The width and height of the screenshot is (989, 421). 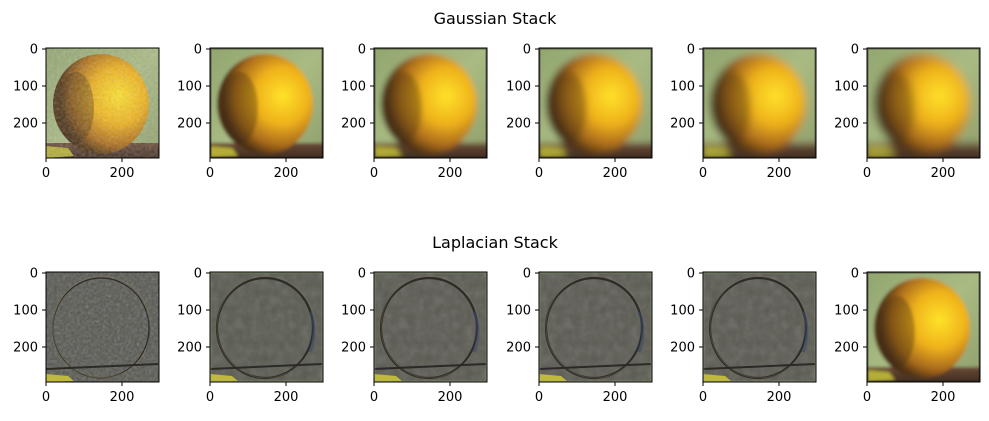 I want to click on panel-0-2: 0 100 200 0 200, so click(x=414, y=112).